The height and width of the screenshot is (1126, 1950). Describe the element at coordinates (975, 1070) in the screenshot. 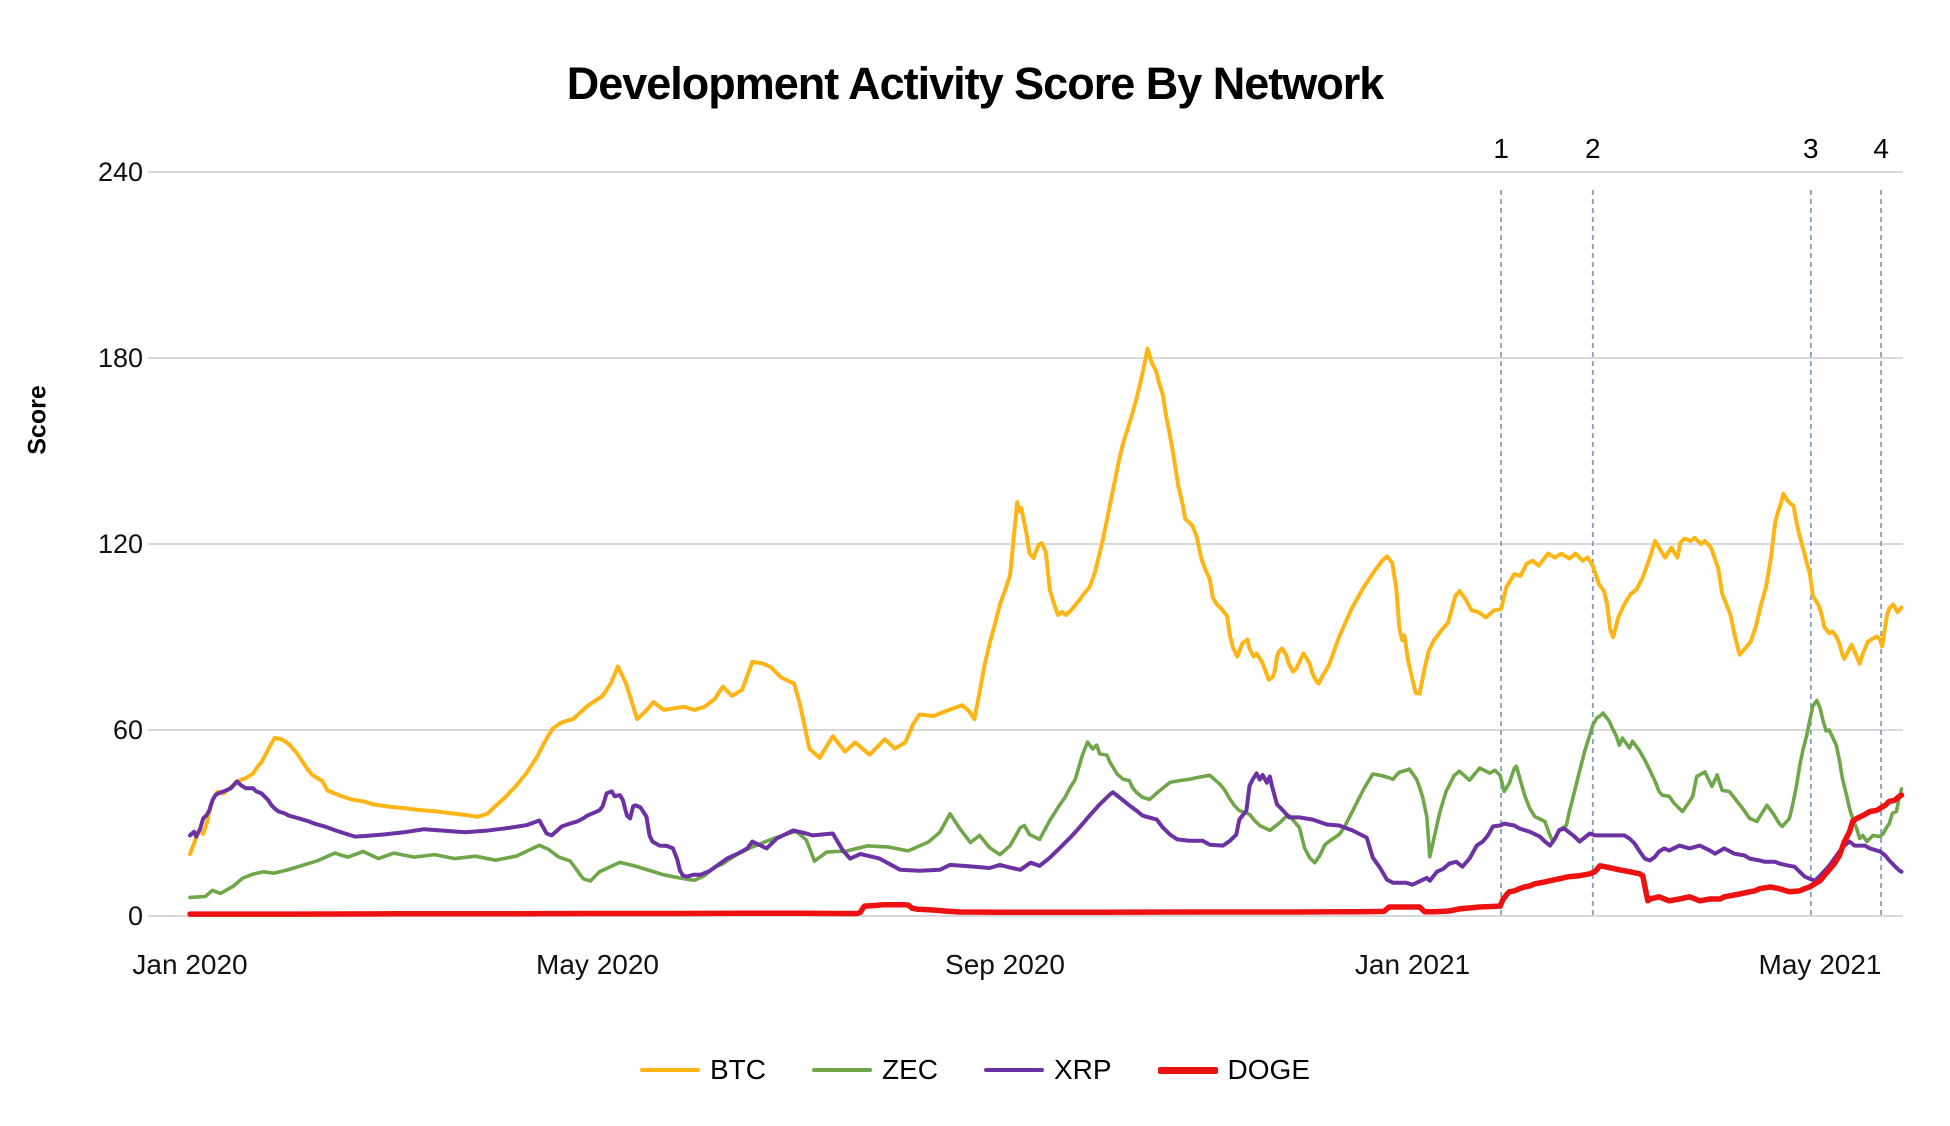

I see `legend: BTC ZEC XRP DOGE` at that location.